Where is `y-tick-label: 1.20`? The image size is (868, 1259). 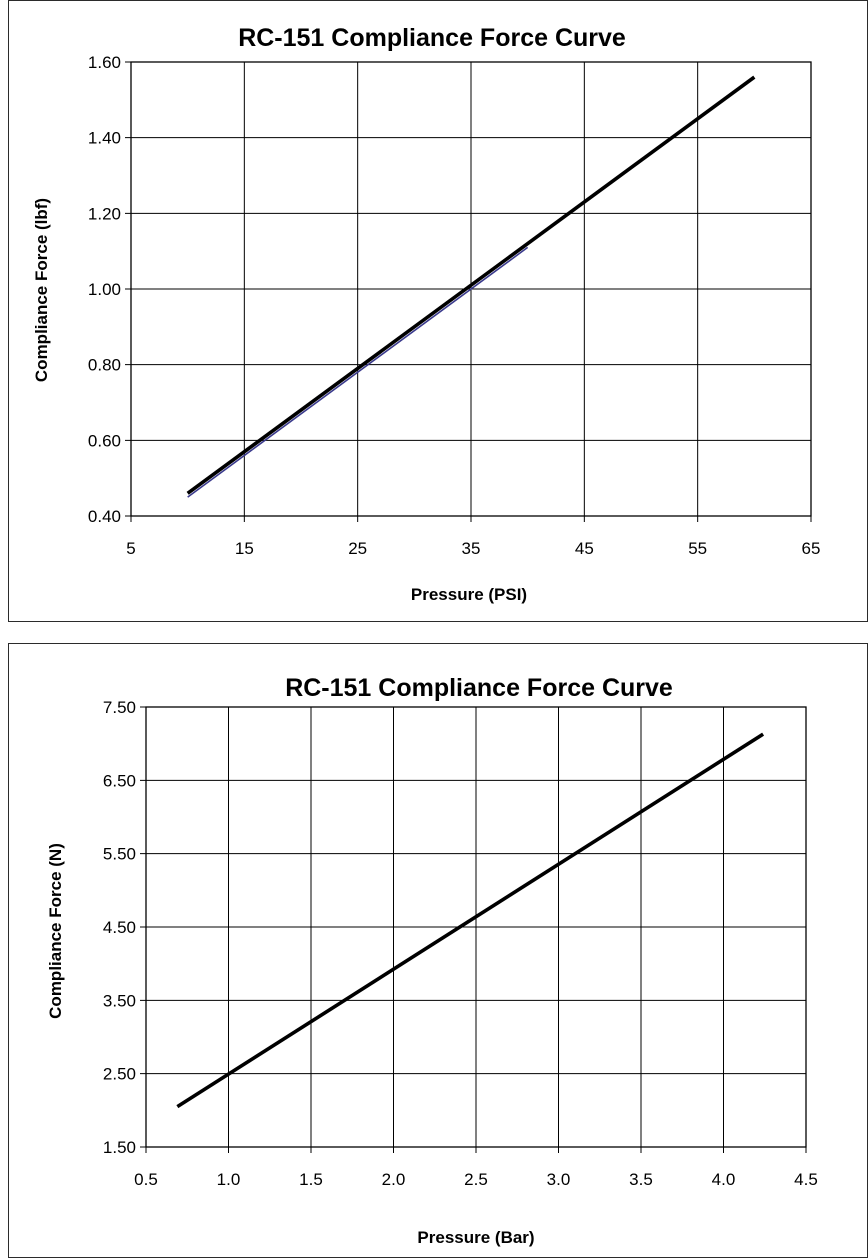 y-tick-label: 1.20 is located at coordinates (104, 213).